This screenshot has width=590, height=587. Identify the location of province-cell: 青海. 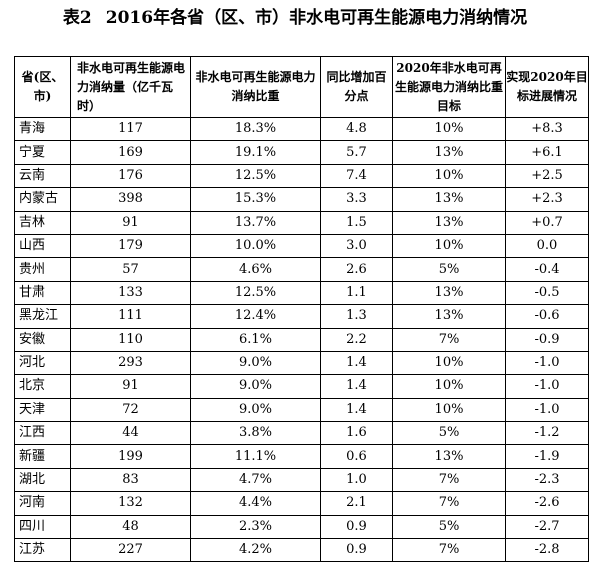
(42, 129).